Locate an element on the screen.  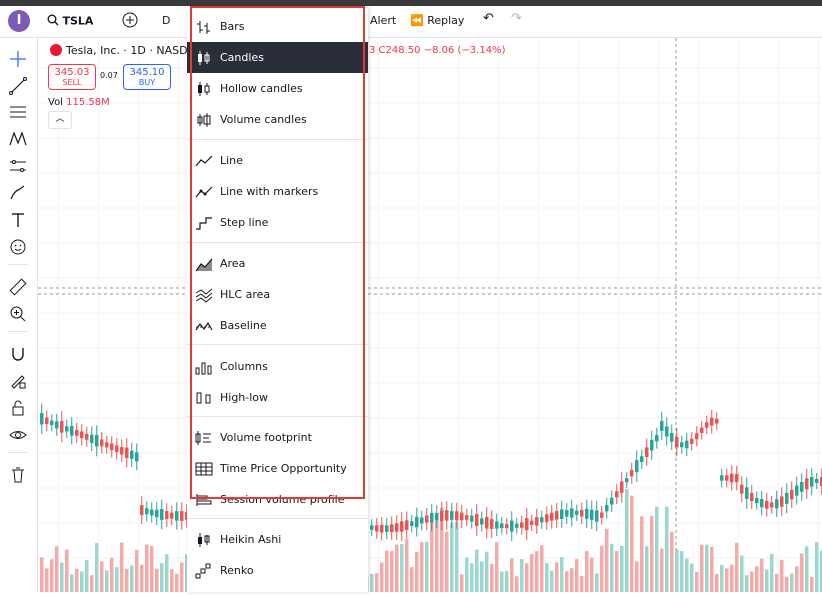
chart-type-volume-candles: Volume candles is located at coordinates (277, 119).